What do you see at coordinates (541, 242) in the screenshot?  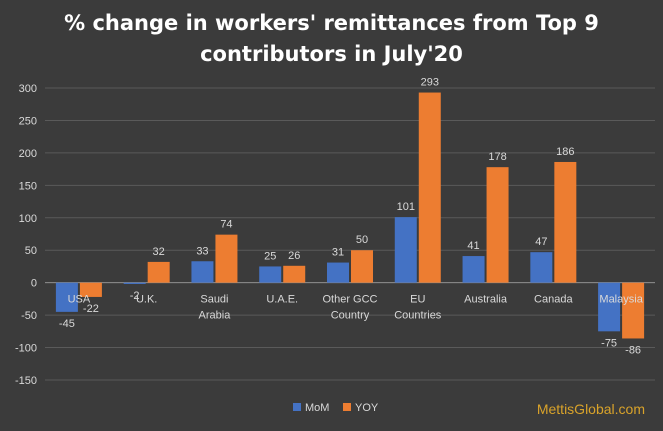 I see `data-label-mom-7: 47` at bounding box center [541, 242].